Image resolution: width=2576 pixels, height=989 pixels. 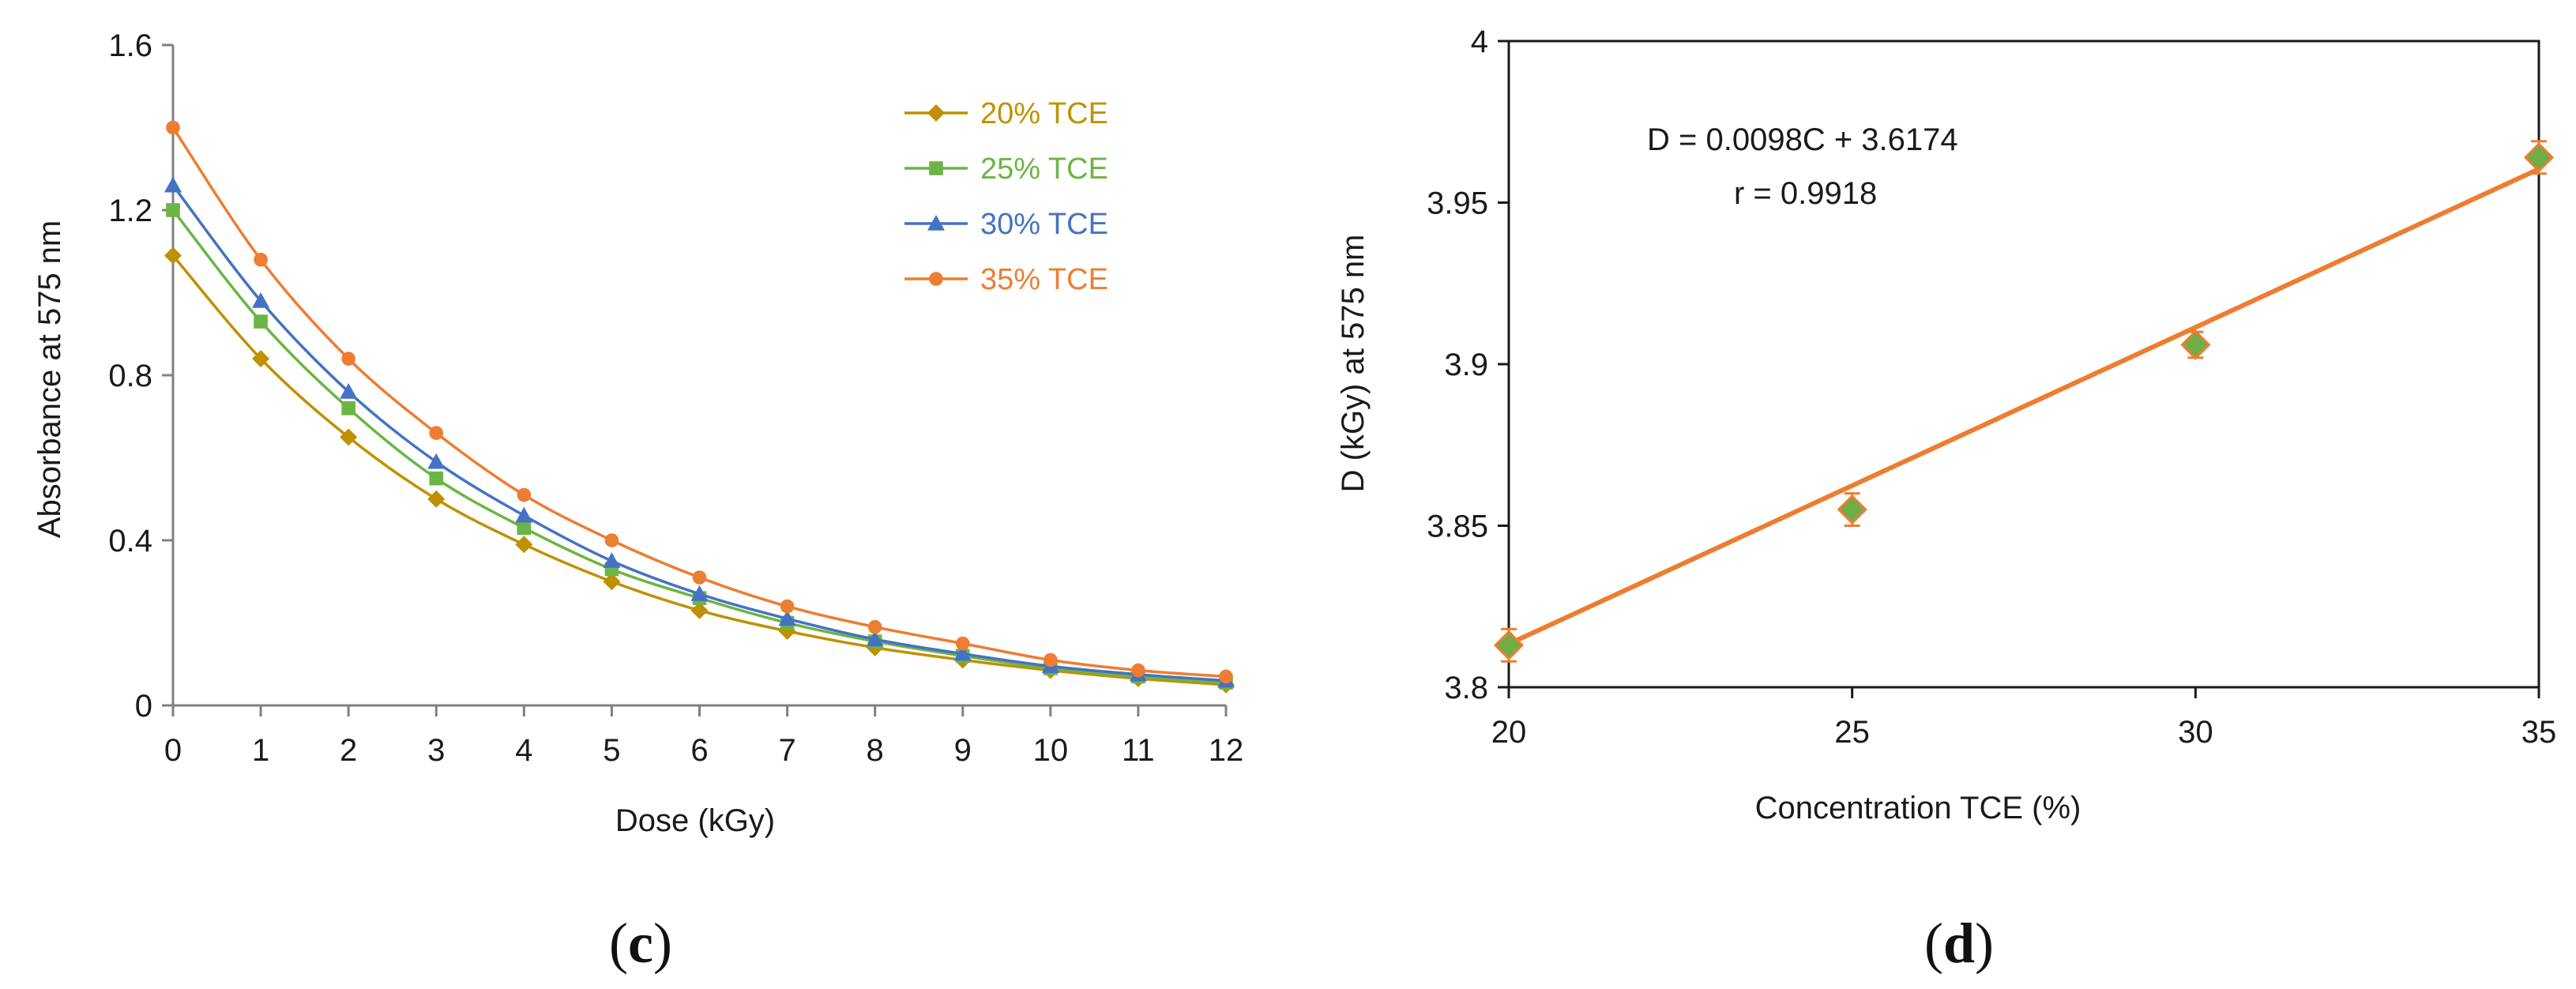 I want to click on chart-d-y-tick-label: 4, so click(x=1480, y=42).